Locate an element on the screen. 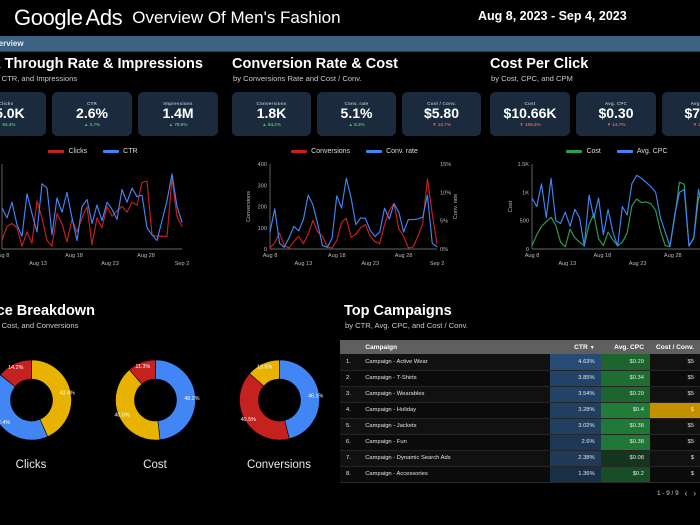 The image size is (700, 525). donut-chart-clicks: 43.4% 42.4% 14.2% is located at coordinates (37, 400).